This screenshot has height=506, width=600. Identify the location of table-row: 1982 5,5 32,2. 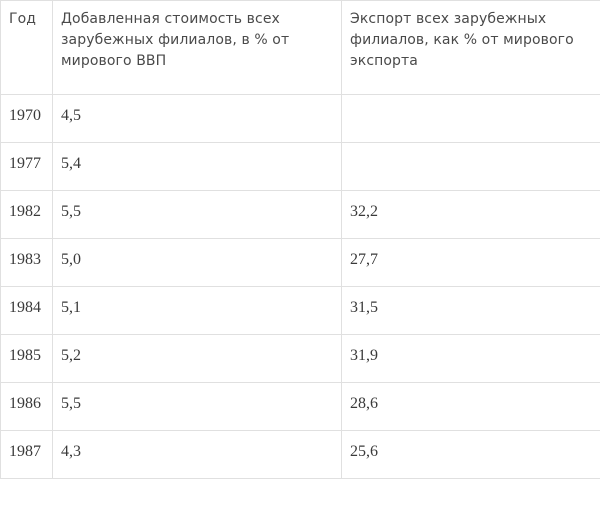
(300, 214).